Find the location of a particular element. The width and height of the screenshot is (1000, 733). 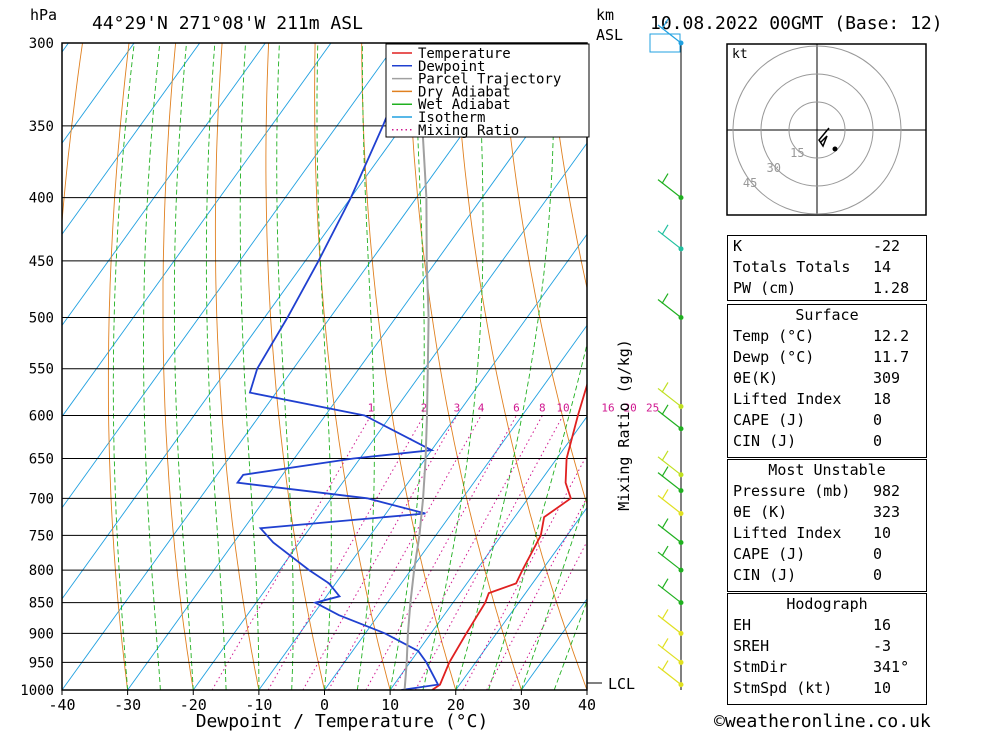

x-axis-label: Dewpoint / Temperature (°C) is located at coordinates (342, 721).